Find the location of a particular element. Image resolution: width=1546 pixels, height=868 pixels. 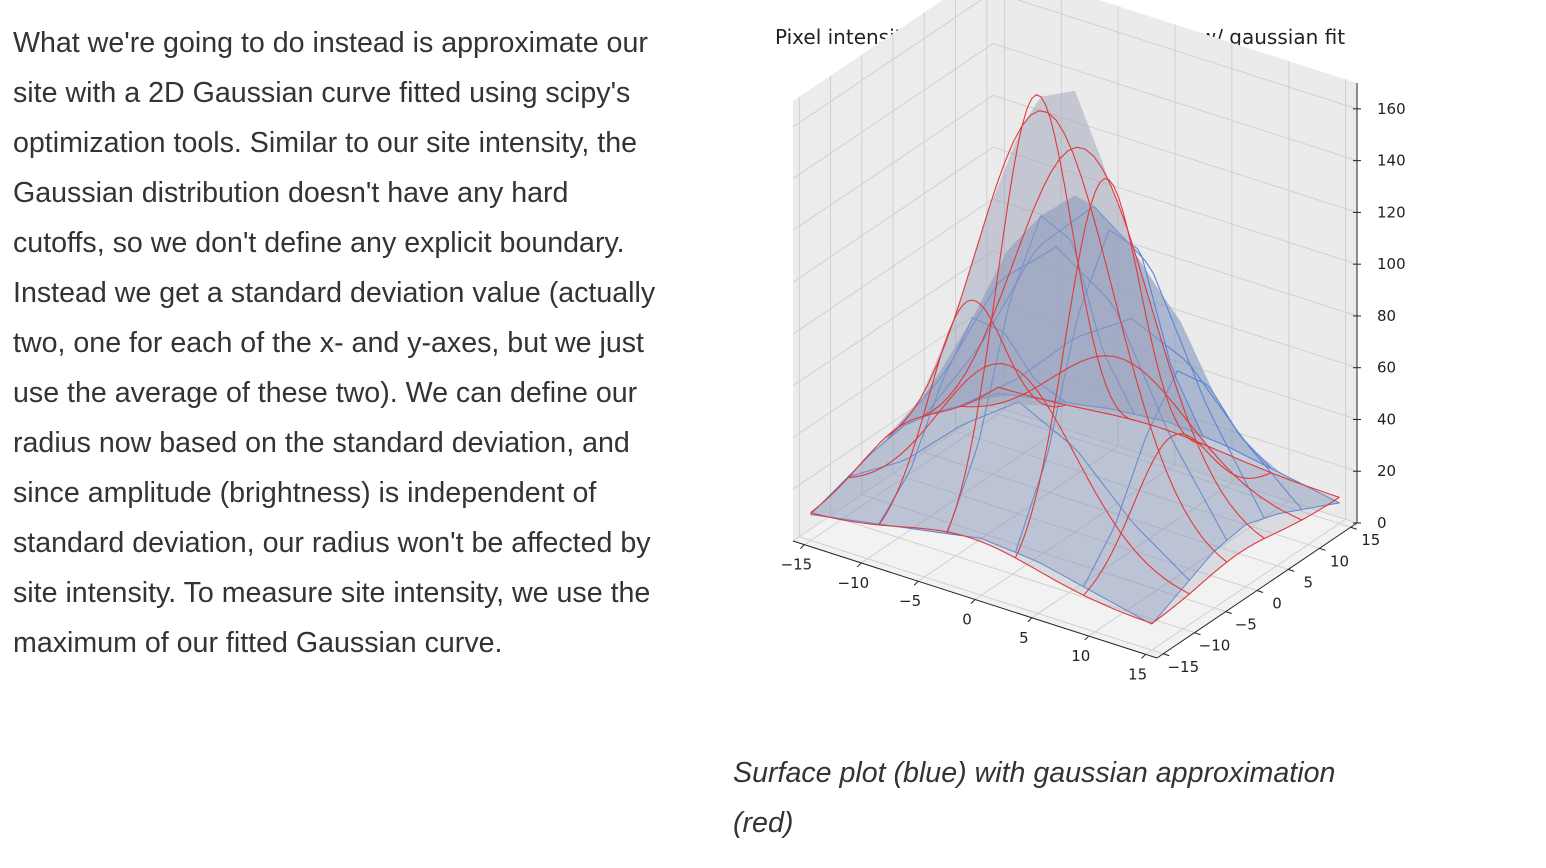

z-tick-label: 0 is located at coordinates (1382, 523).